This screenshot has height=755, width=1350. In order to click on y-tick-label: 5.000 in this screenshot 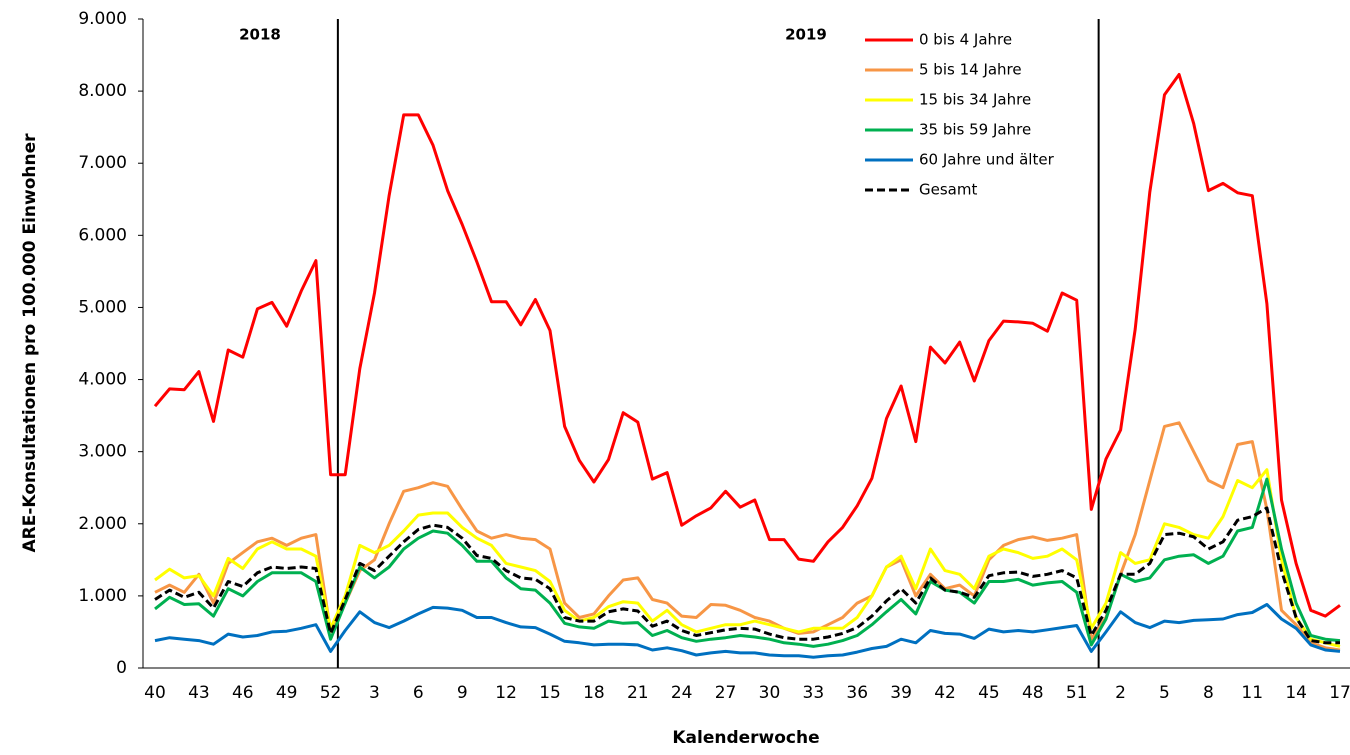, I will do `click(102, 307)`.